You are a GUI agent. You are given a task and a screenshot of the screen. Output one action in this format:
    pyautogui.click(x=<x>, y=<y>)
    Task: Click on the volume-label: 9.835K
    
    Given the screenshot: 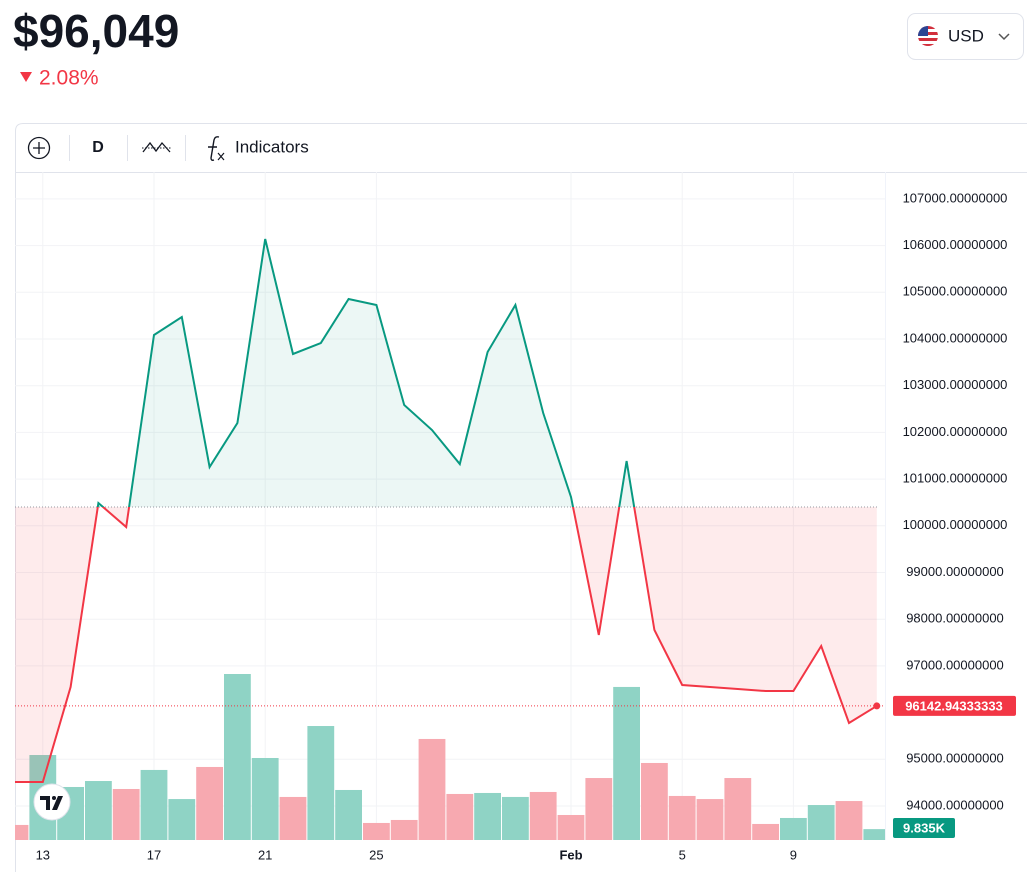 What is the action you would take?
    pyautogui.click(x=924, y=827)
    